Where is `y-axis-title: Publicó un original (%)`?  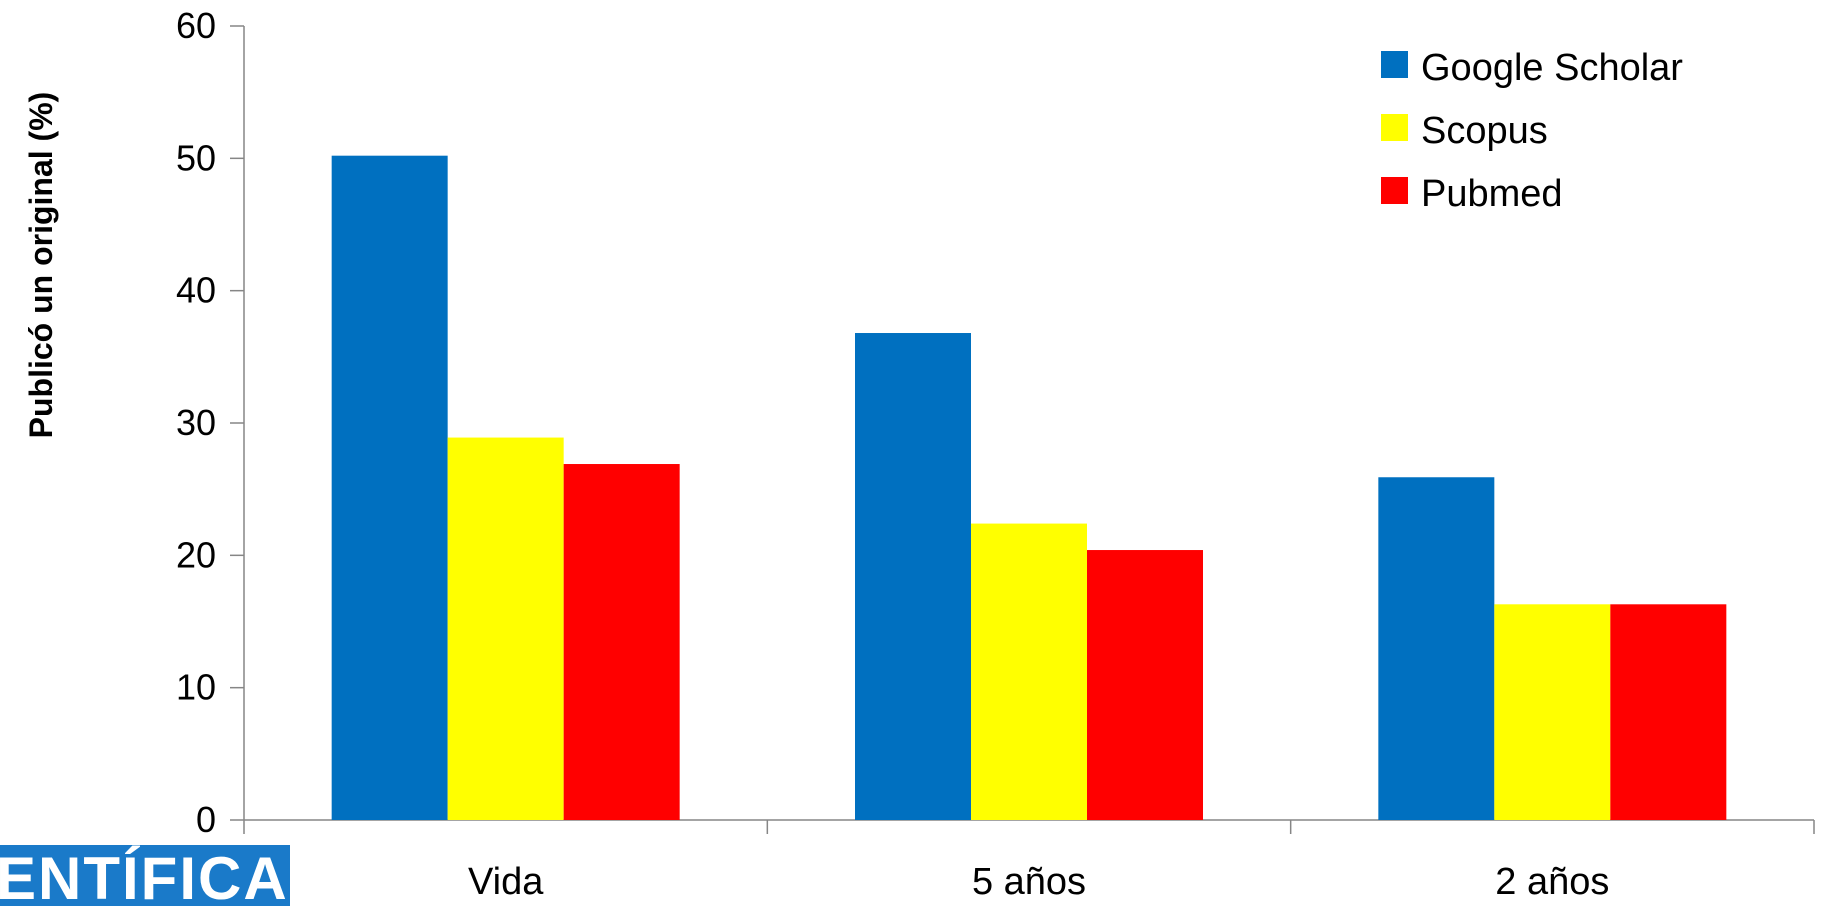 y-axis-title: Publicó un original (%) is located at coordinates (41, 265).